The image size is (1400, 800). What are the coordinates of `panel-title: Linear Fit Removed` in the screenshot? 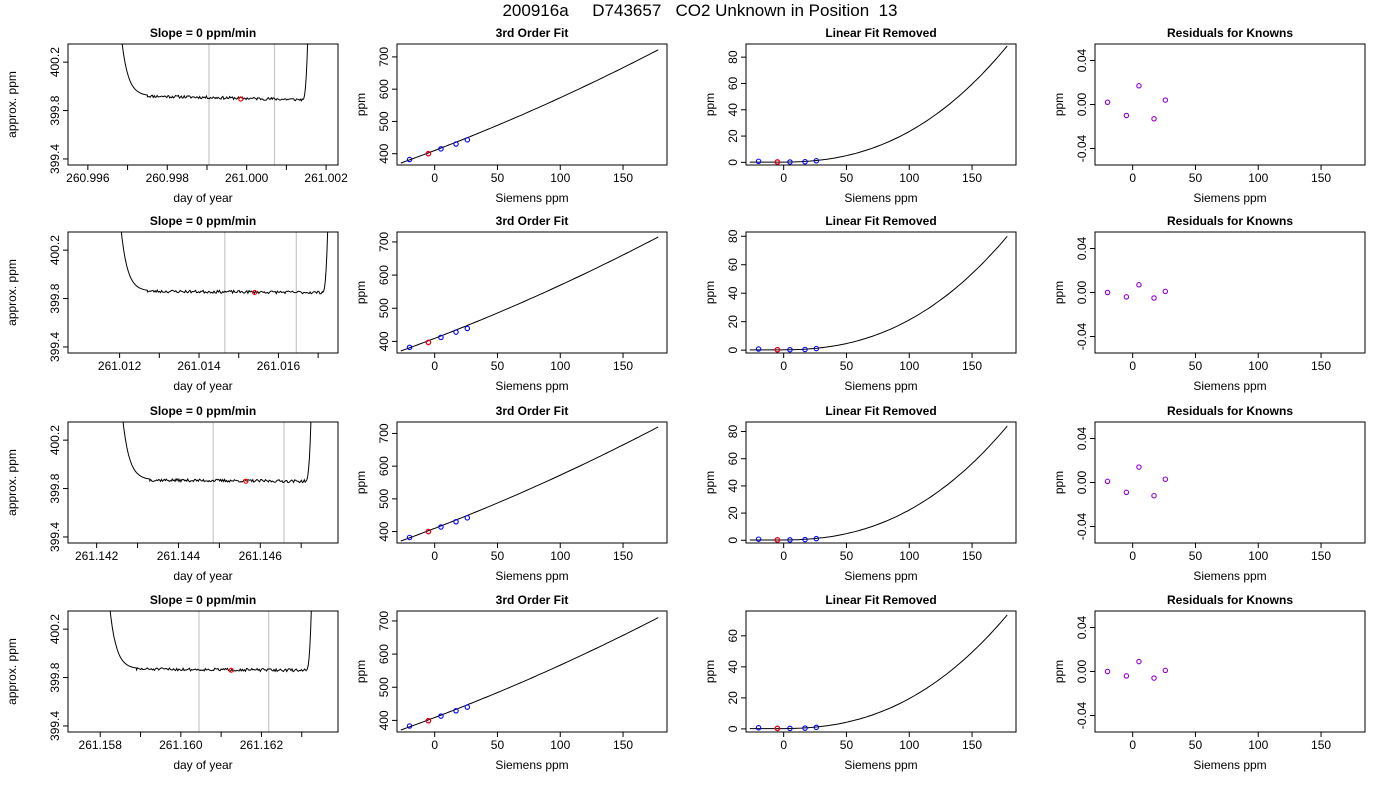 It's located at (880, 600).